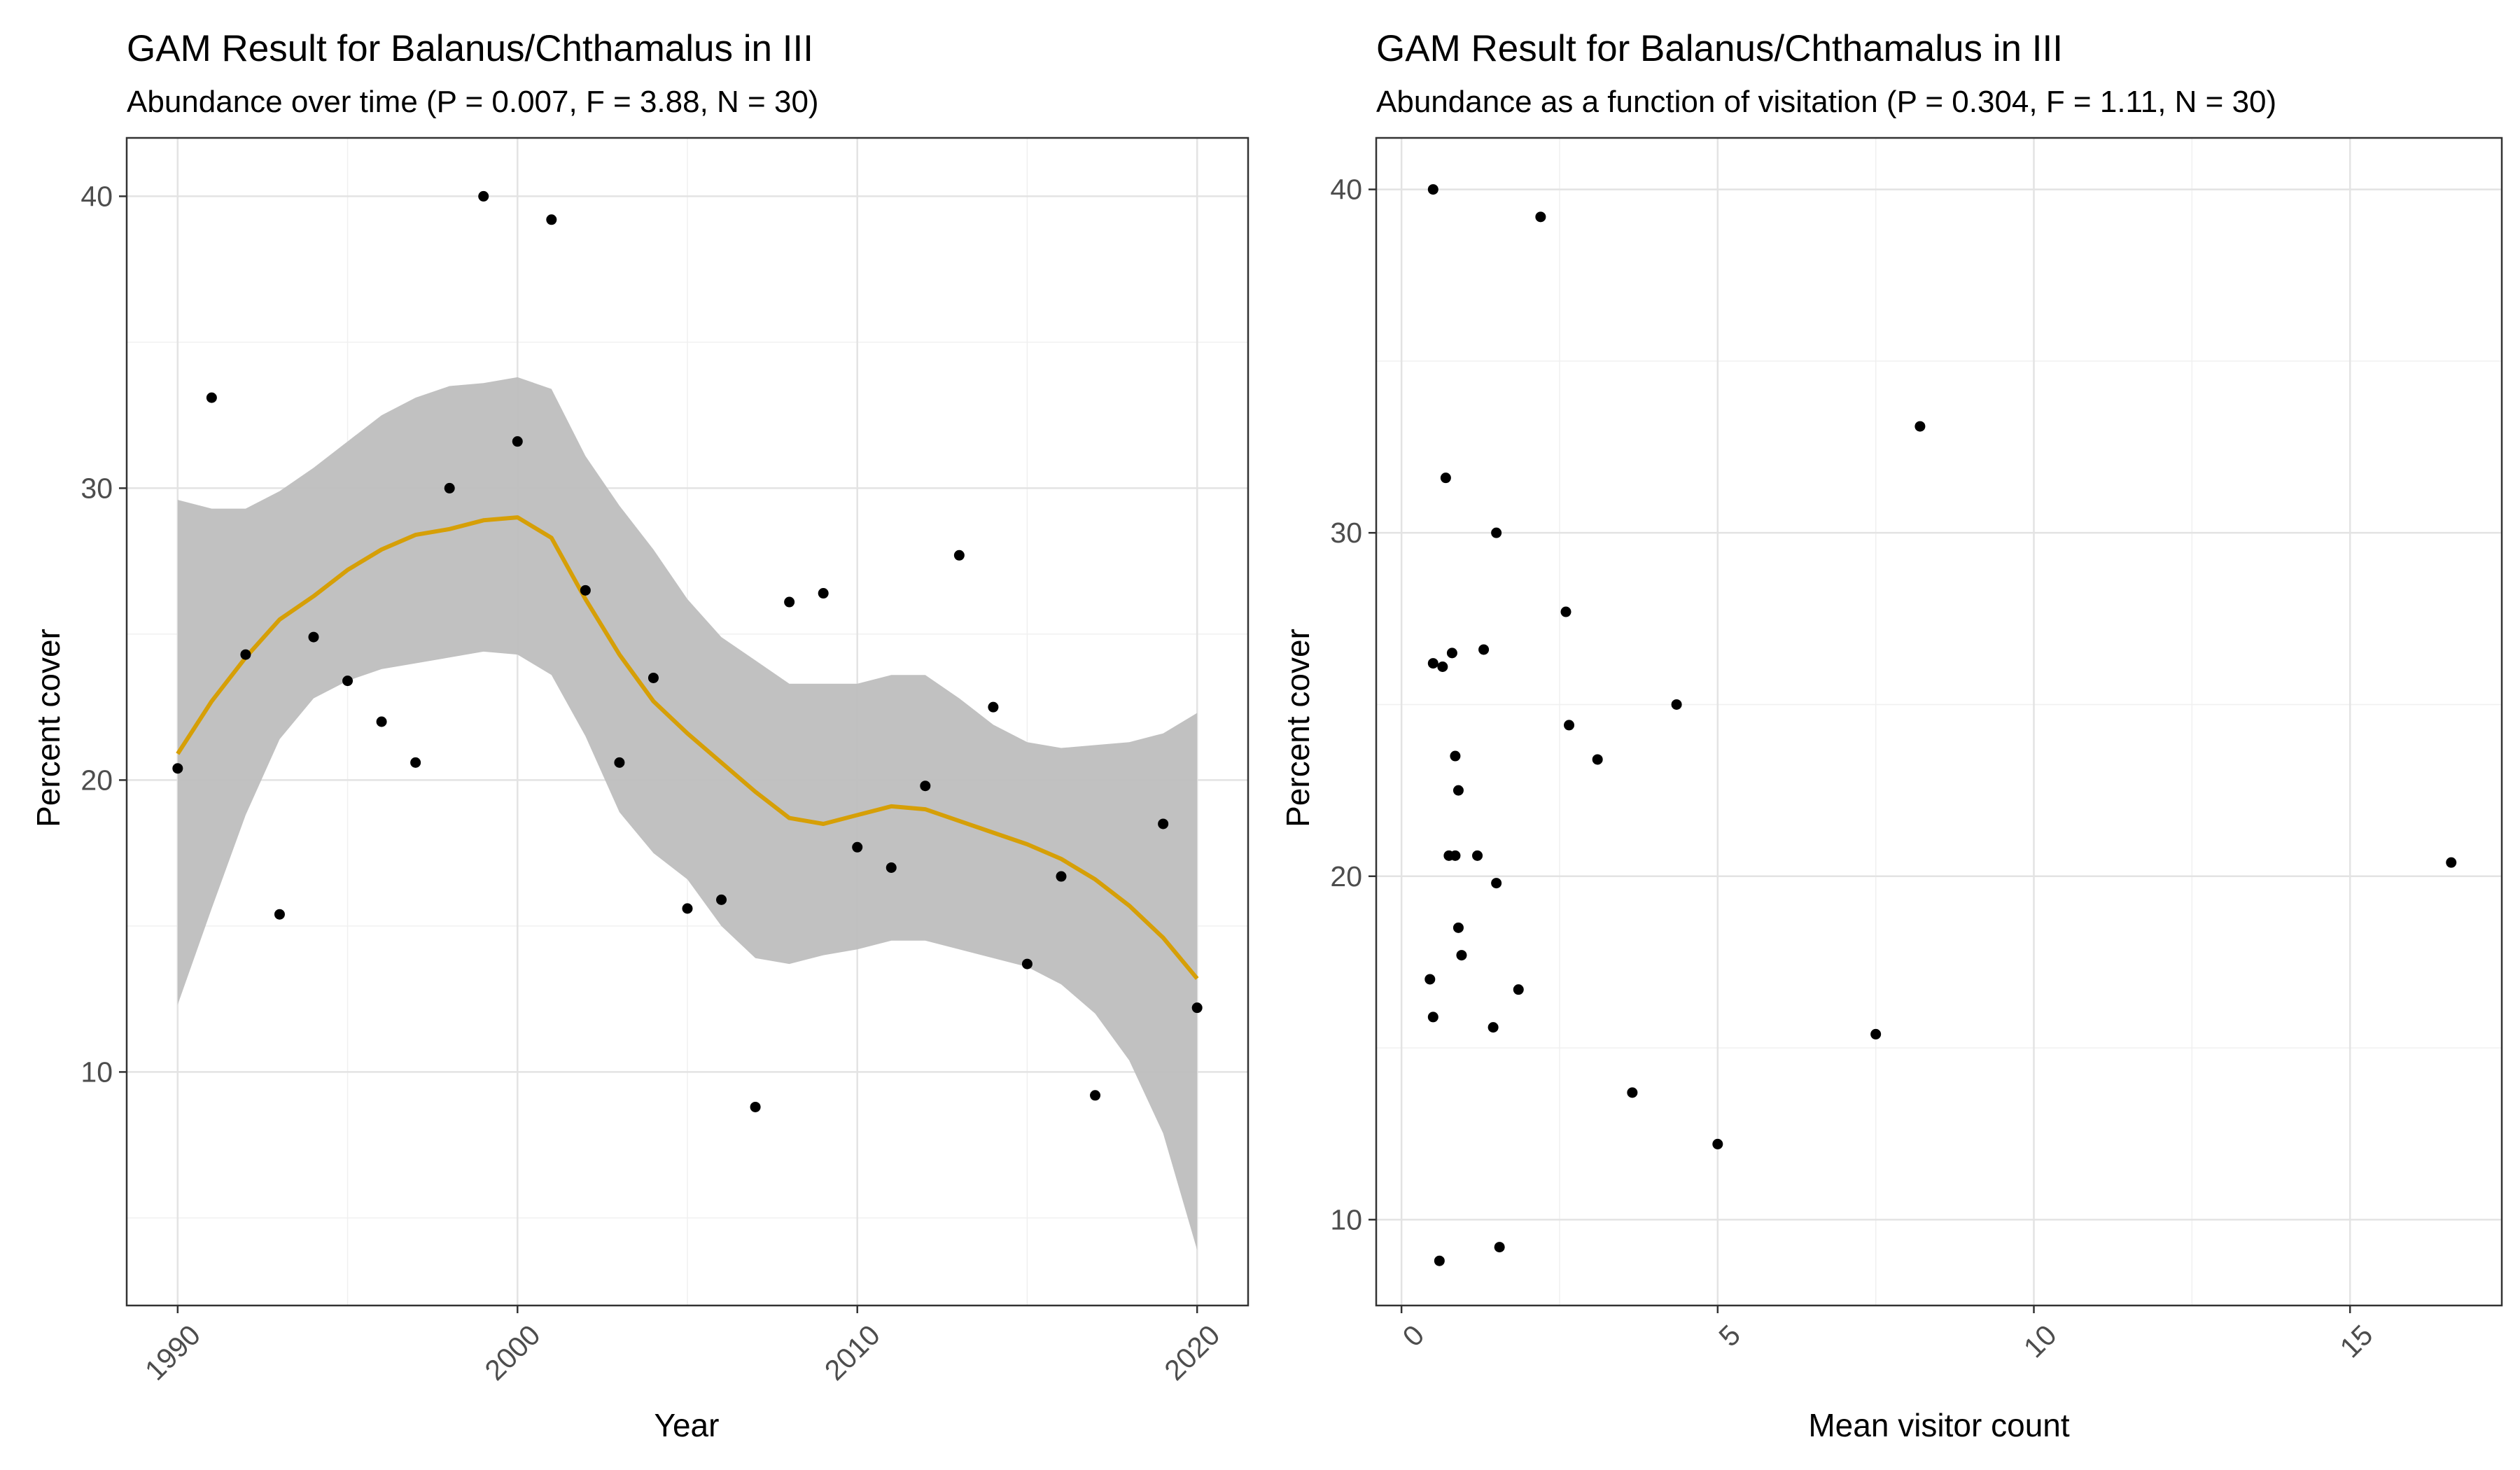 The image size is (2520, 1470). What do you see at coordinates (513, 1353) in the screenshot?
I see `x-tick-label: 2000` at bounding box center [513, 1353].